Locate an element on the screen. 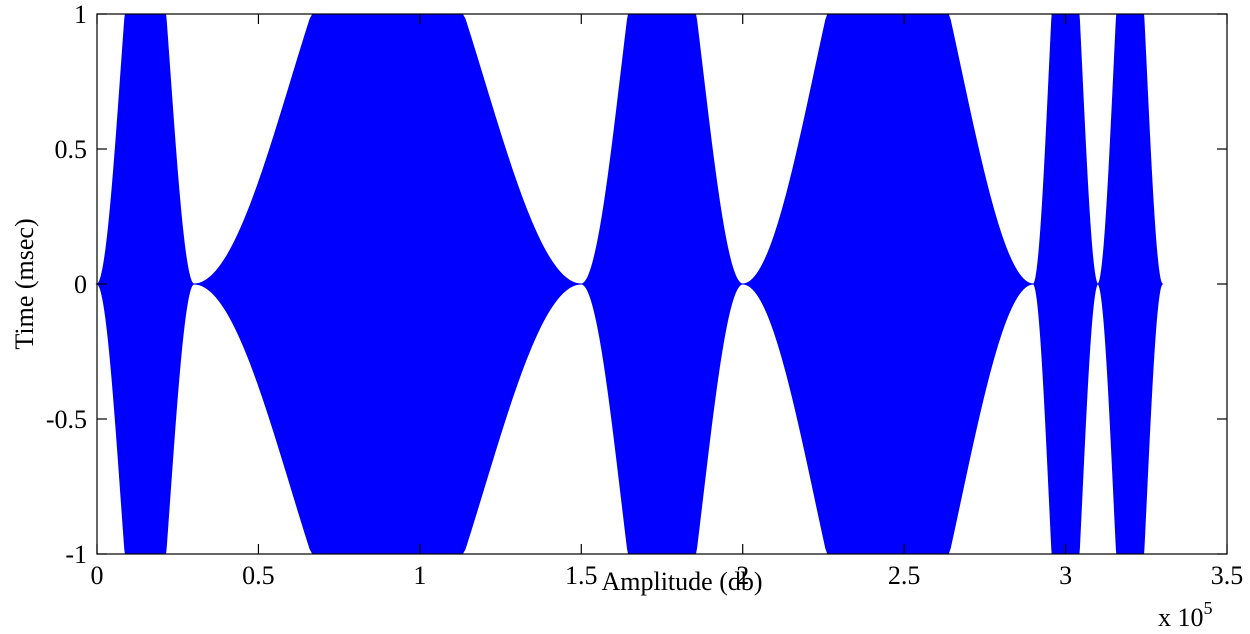 The image size is (1250, 634). x-axis-exponent-base: x 10 is located at coordinates (1181, 617).